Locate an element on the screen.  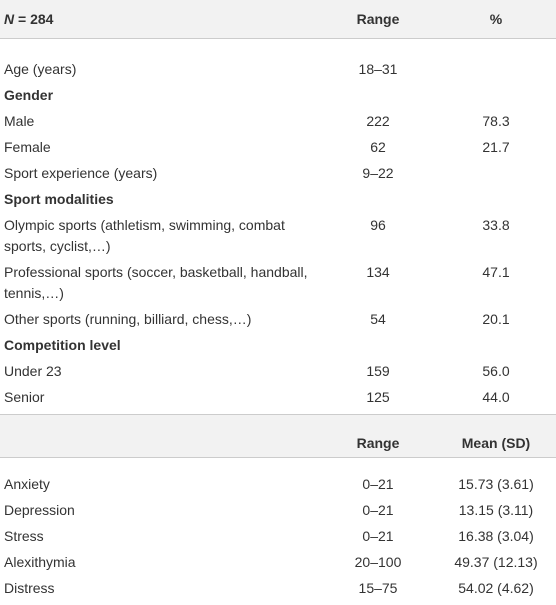
pct-cell: 56.0 is located at coordinates (496, 370).